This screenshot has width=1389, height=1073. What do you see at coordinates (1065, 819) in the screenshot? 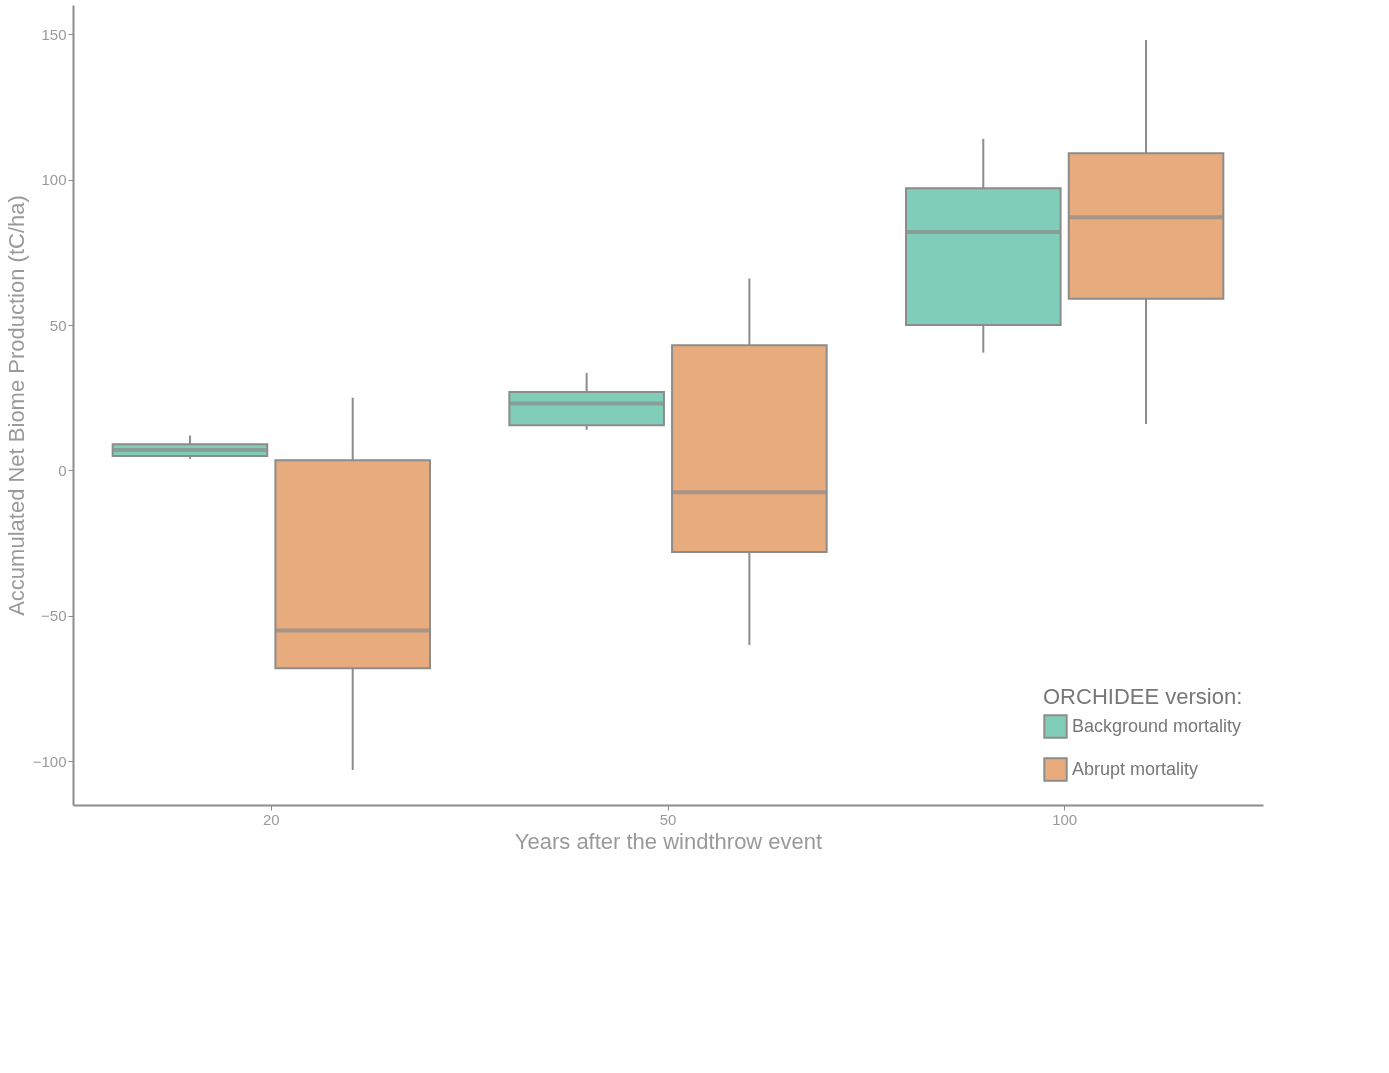
I see `x-tick-label: 100` at bounding box center [1065, 819].